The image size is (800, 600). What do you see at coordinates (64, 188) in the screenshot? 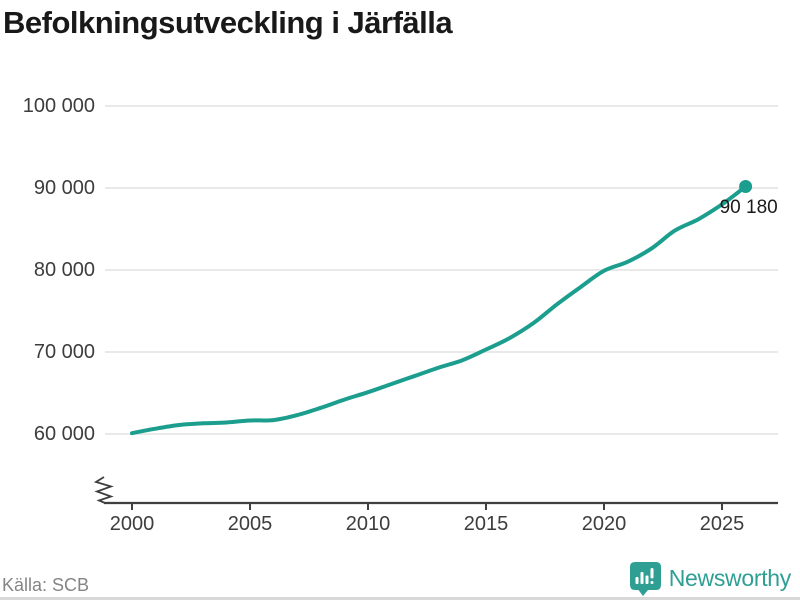
I see `y-tick-label: 90 000` at bounding box center [64, 188].